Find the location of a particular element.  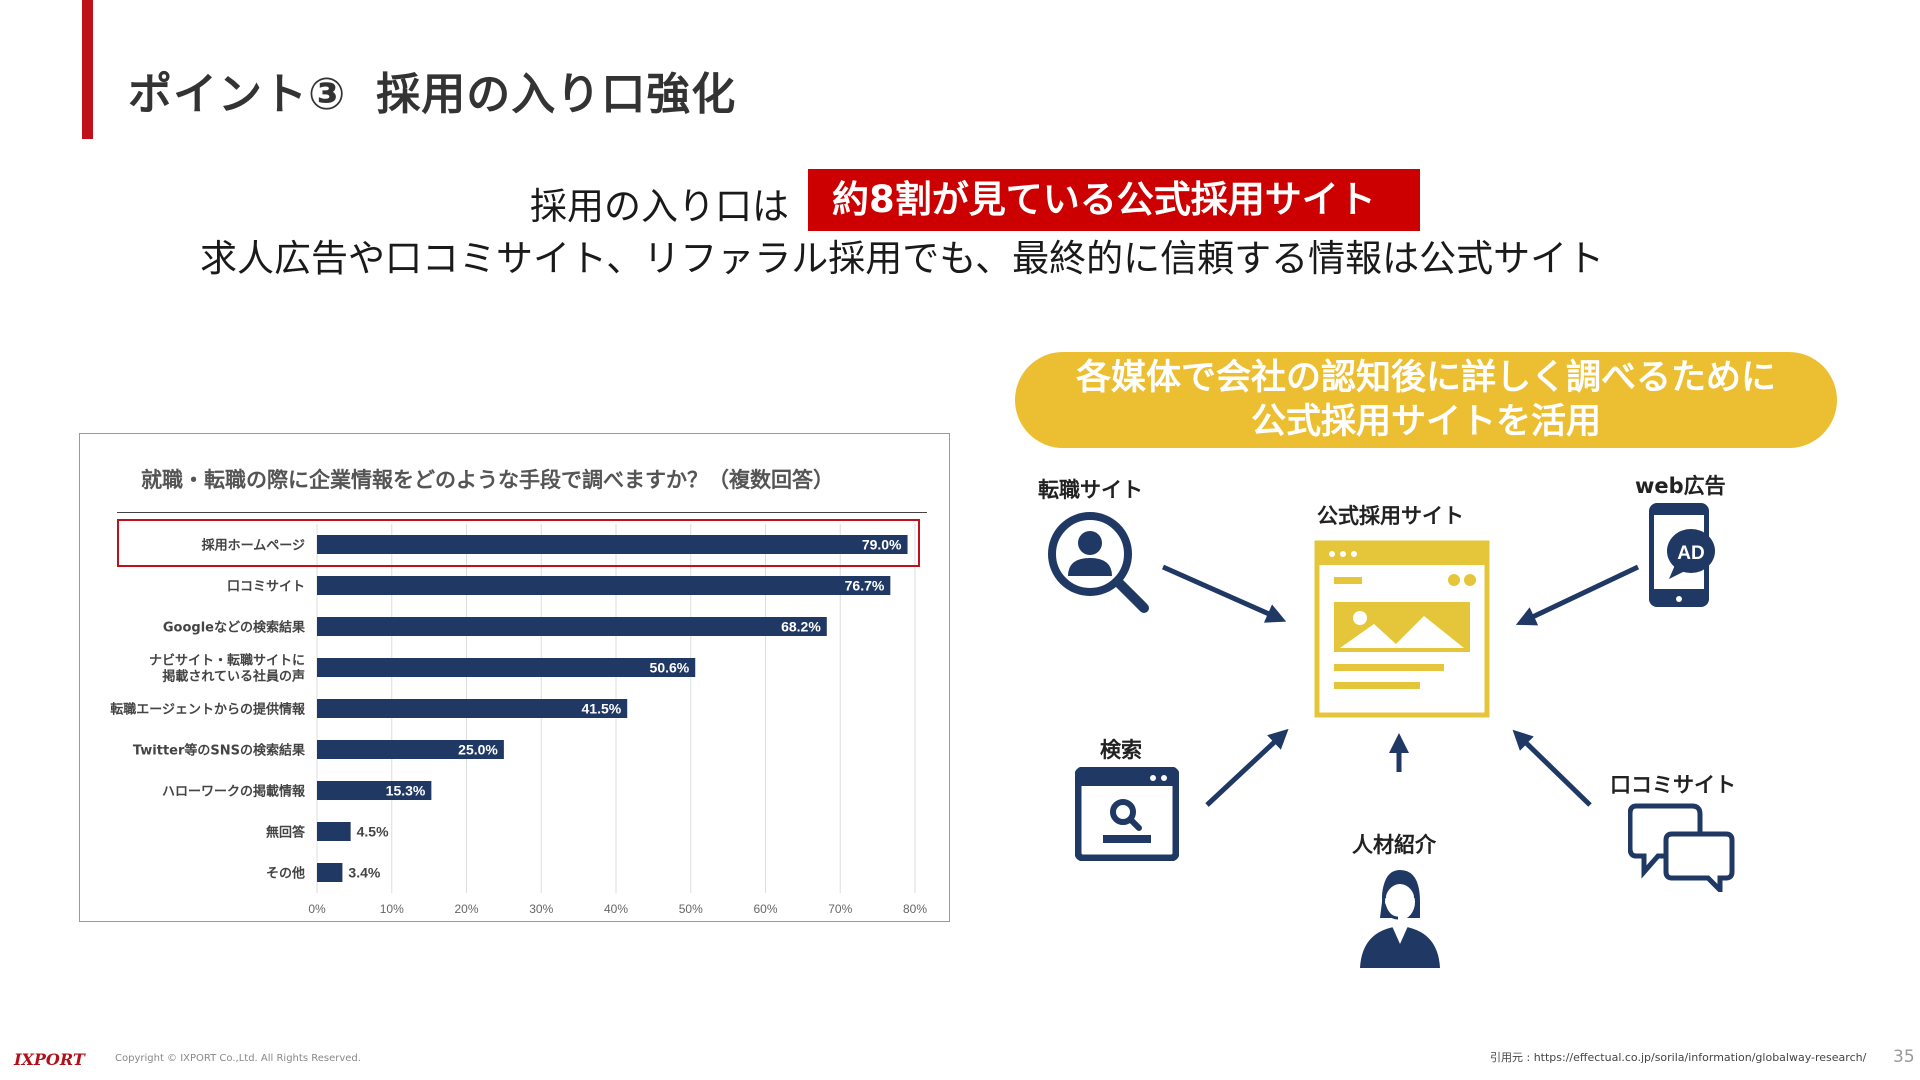

node-label-web-ad: web広告 is located at coordinates (1680, 486).